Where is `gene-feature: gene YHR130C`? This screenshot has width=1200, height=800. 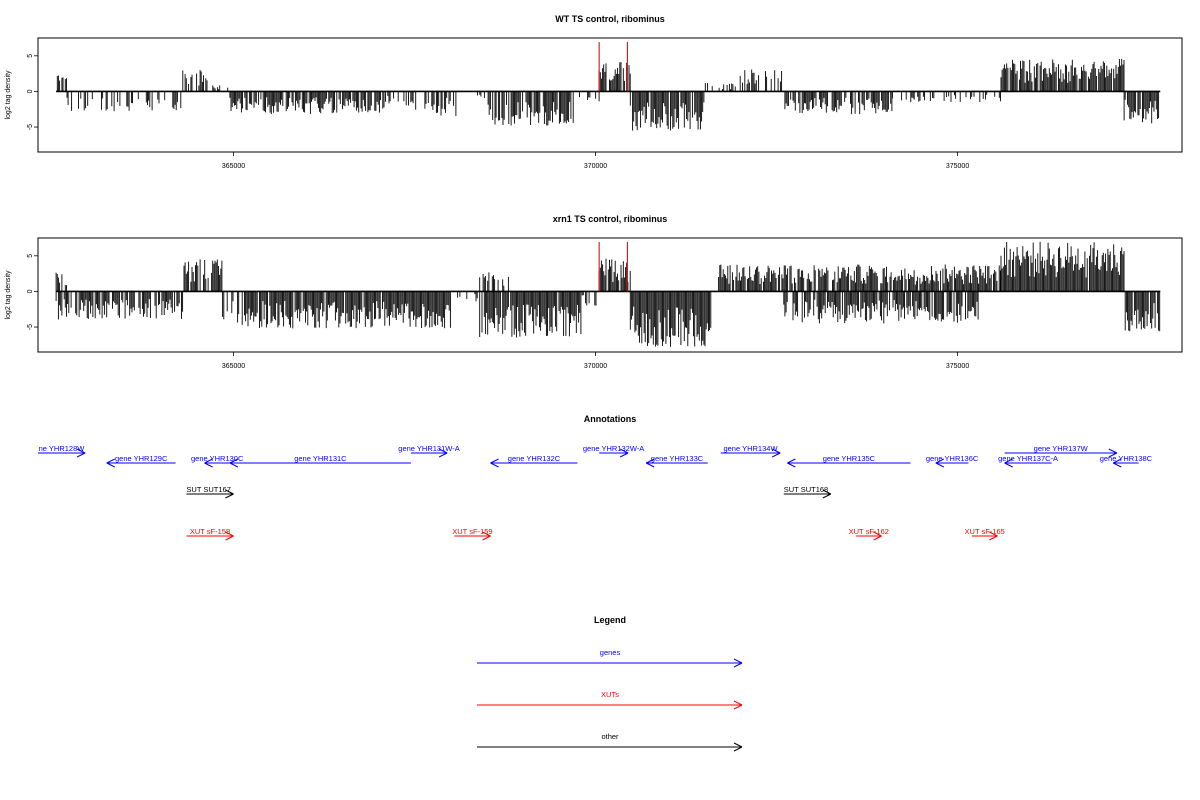
gene-feature: gene YHR130C is located at coordinates (217, 461).